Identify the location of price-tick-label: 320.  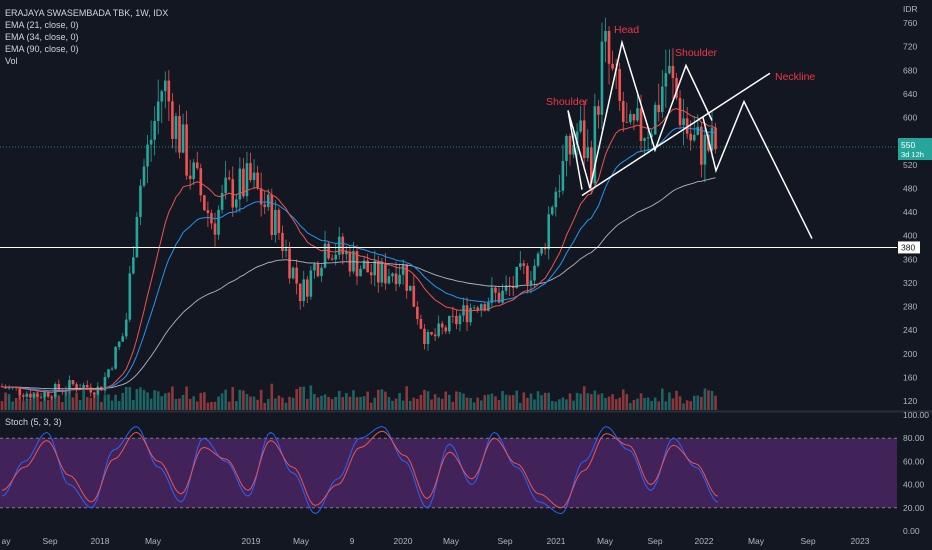
(910, 283).